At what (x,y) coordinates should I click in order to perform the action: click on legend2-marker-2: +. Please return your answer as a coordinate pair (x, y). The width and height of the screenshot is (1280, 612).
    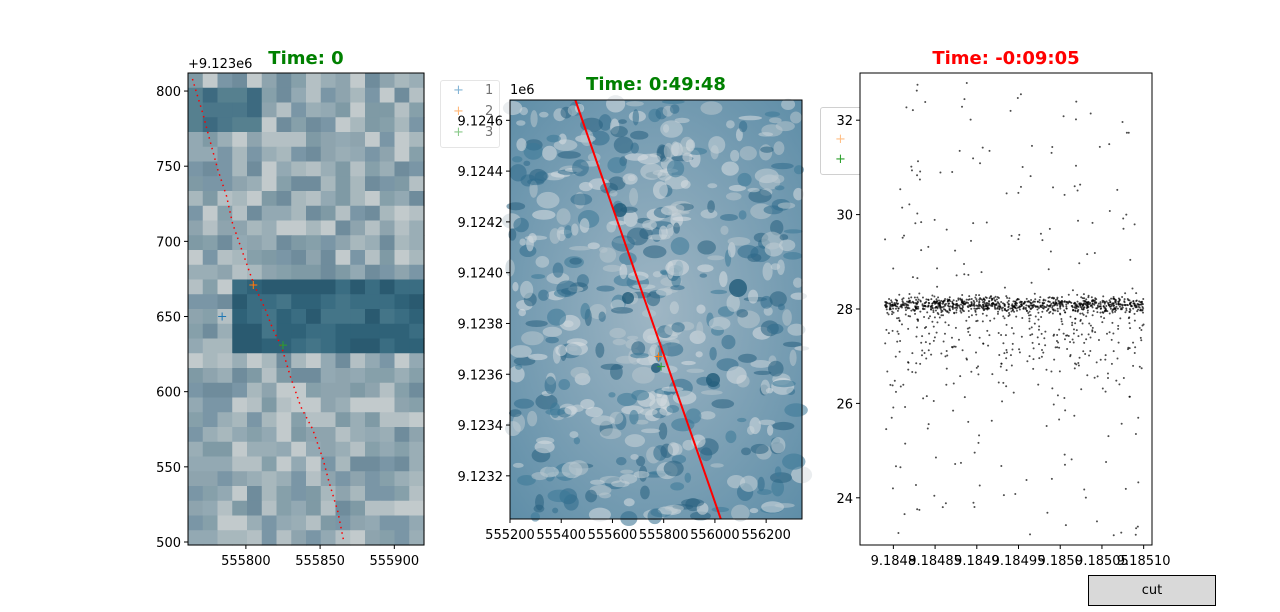
    Looking at the image, I should click on (840, 139).